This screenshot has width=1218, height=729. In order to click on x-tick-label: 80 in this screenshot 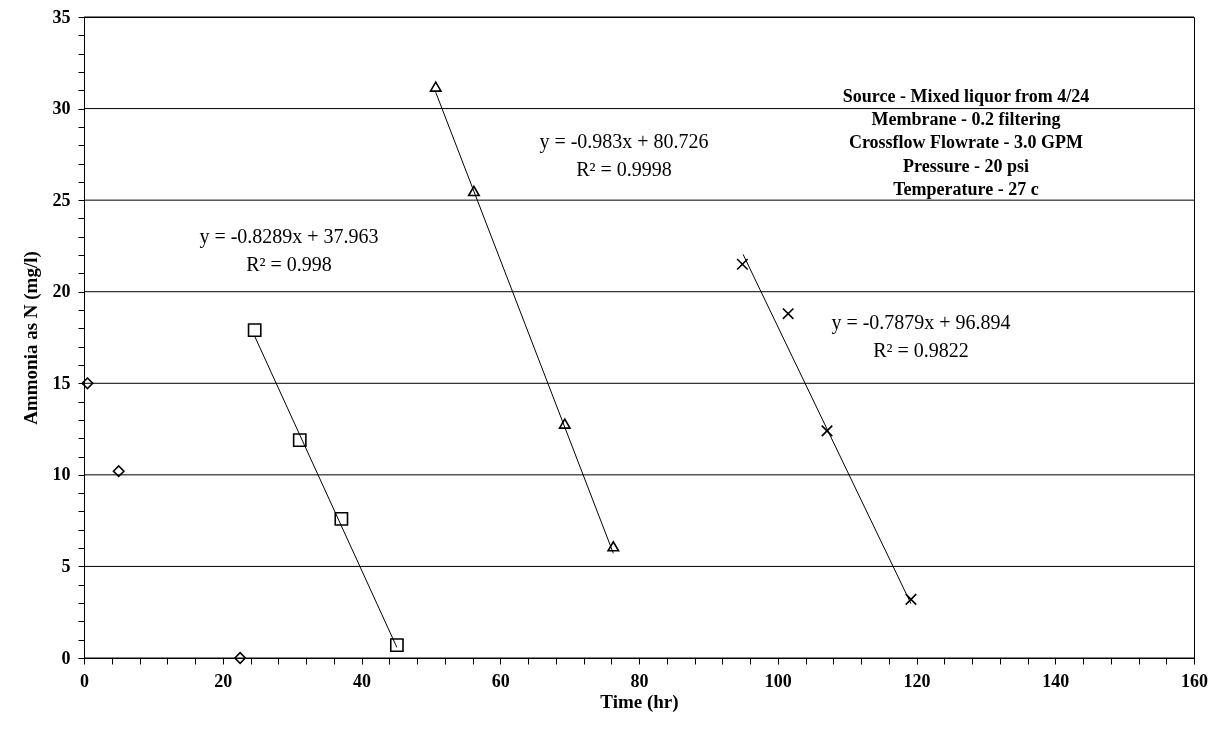, I will do `click(639, 680)`.